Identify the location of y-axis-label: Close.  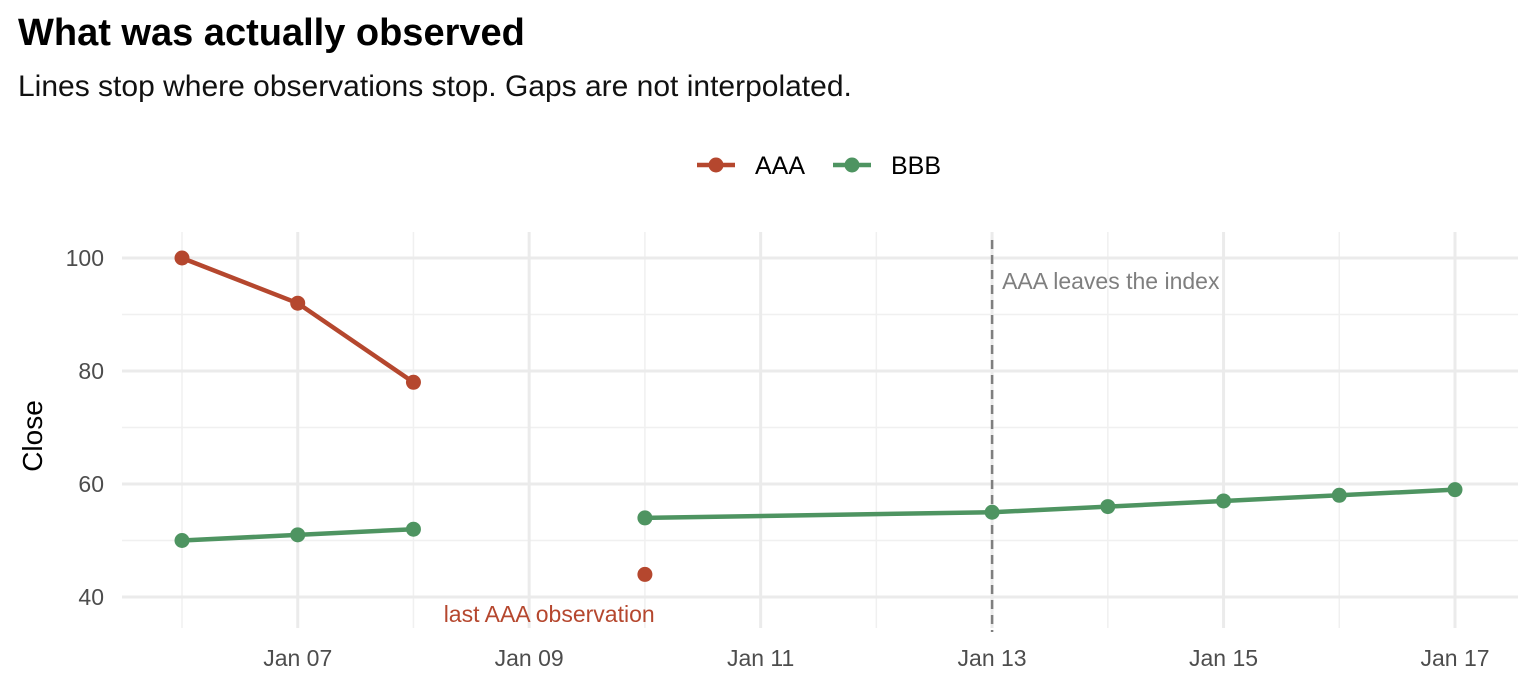
(32, 436).